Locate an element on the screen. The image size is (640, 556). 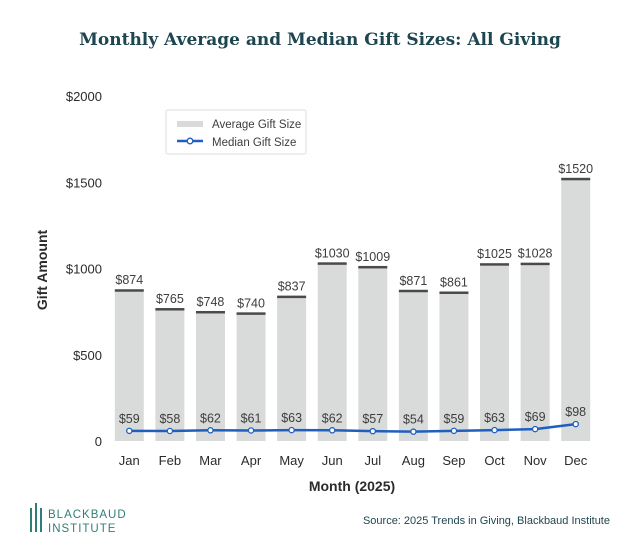
bar-label-average: $1520 is located at coordinates (575, 169).